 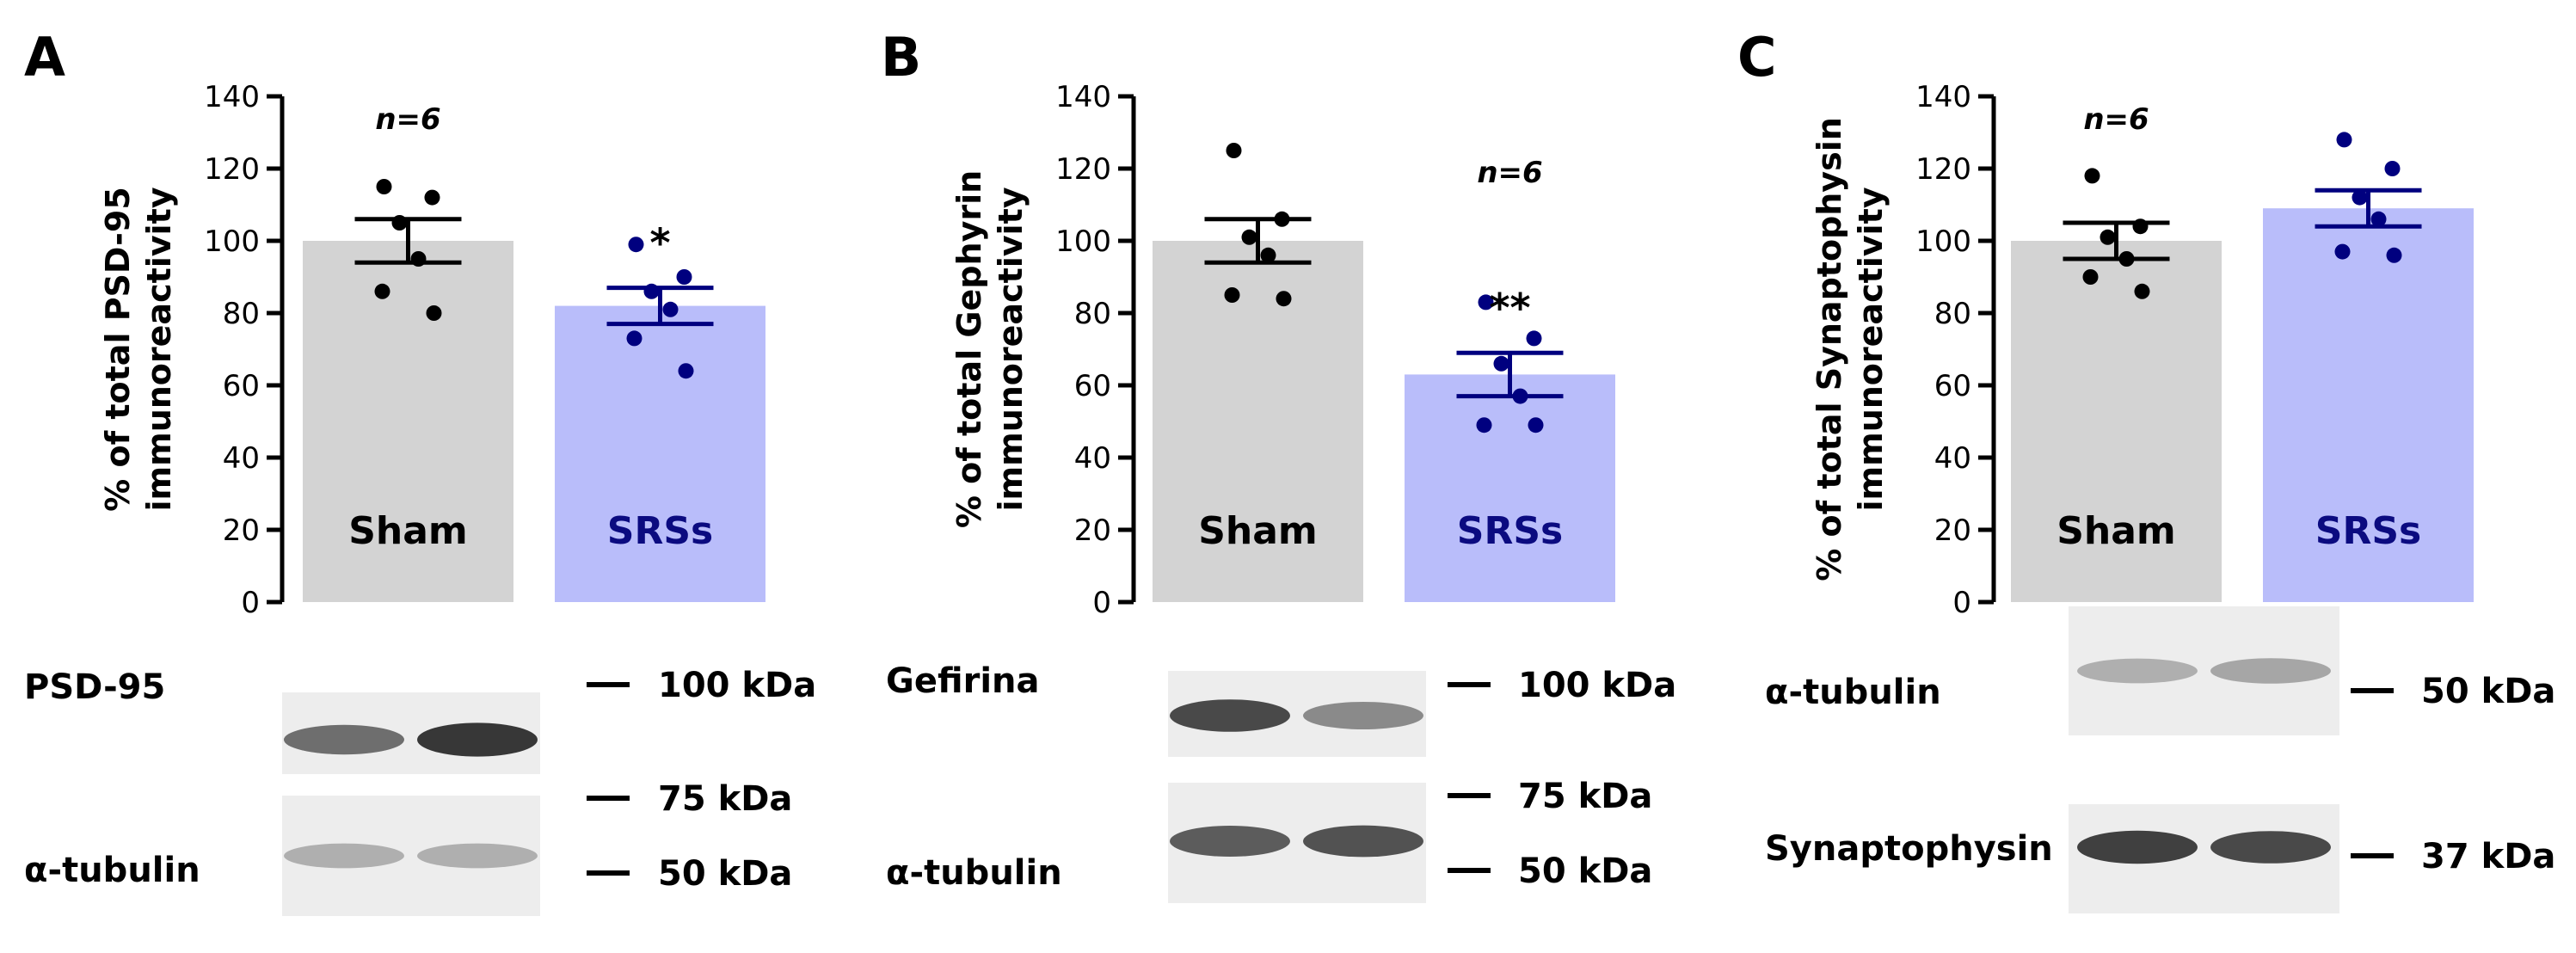 What do you see at coordinates (138, 349) in the screenshot?
I see `y-axis-label: % of total PSD-95 immunoreactivity` at bounding box center [138, 349].